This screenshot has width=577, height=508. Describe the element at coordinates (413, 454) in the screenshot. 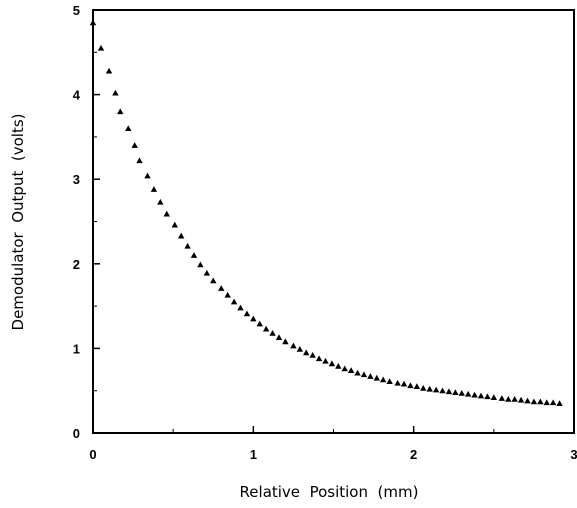

I see `x-tick-label: 2` at that location.